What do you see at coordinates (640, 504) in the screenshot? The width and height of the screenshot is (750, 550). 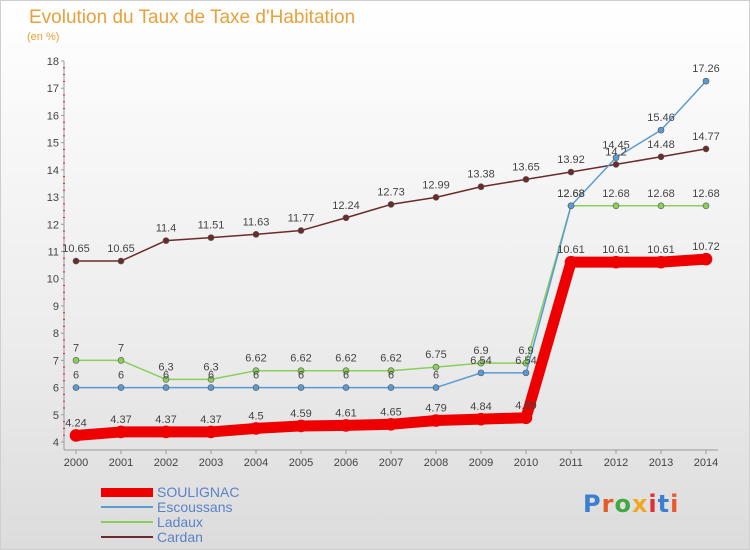 I see `logo-letter: x` at bounding box center [640, 504].